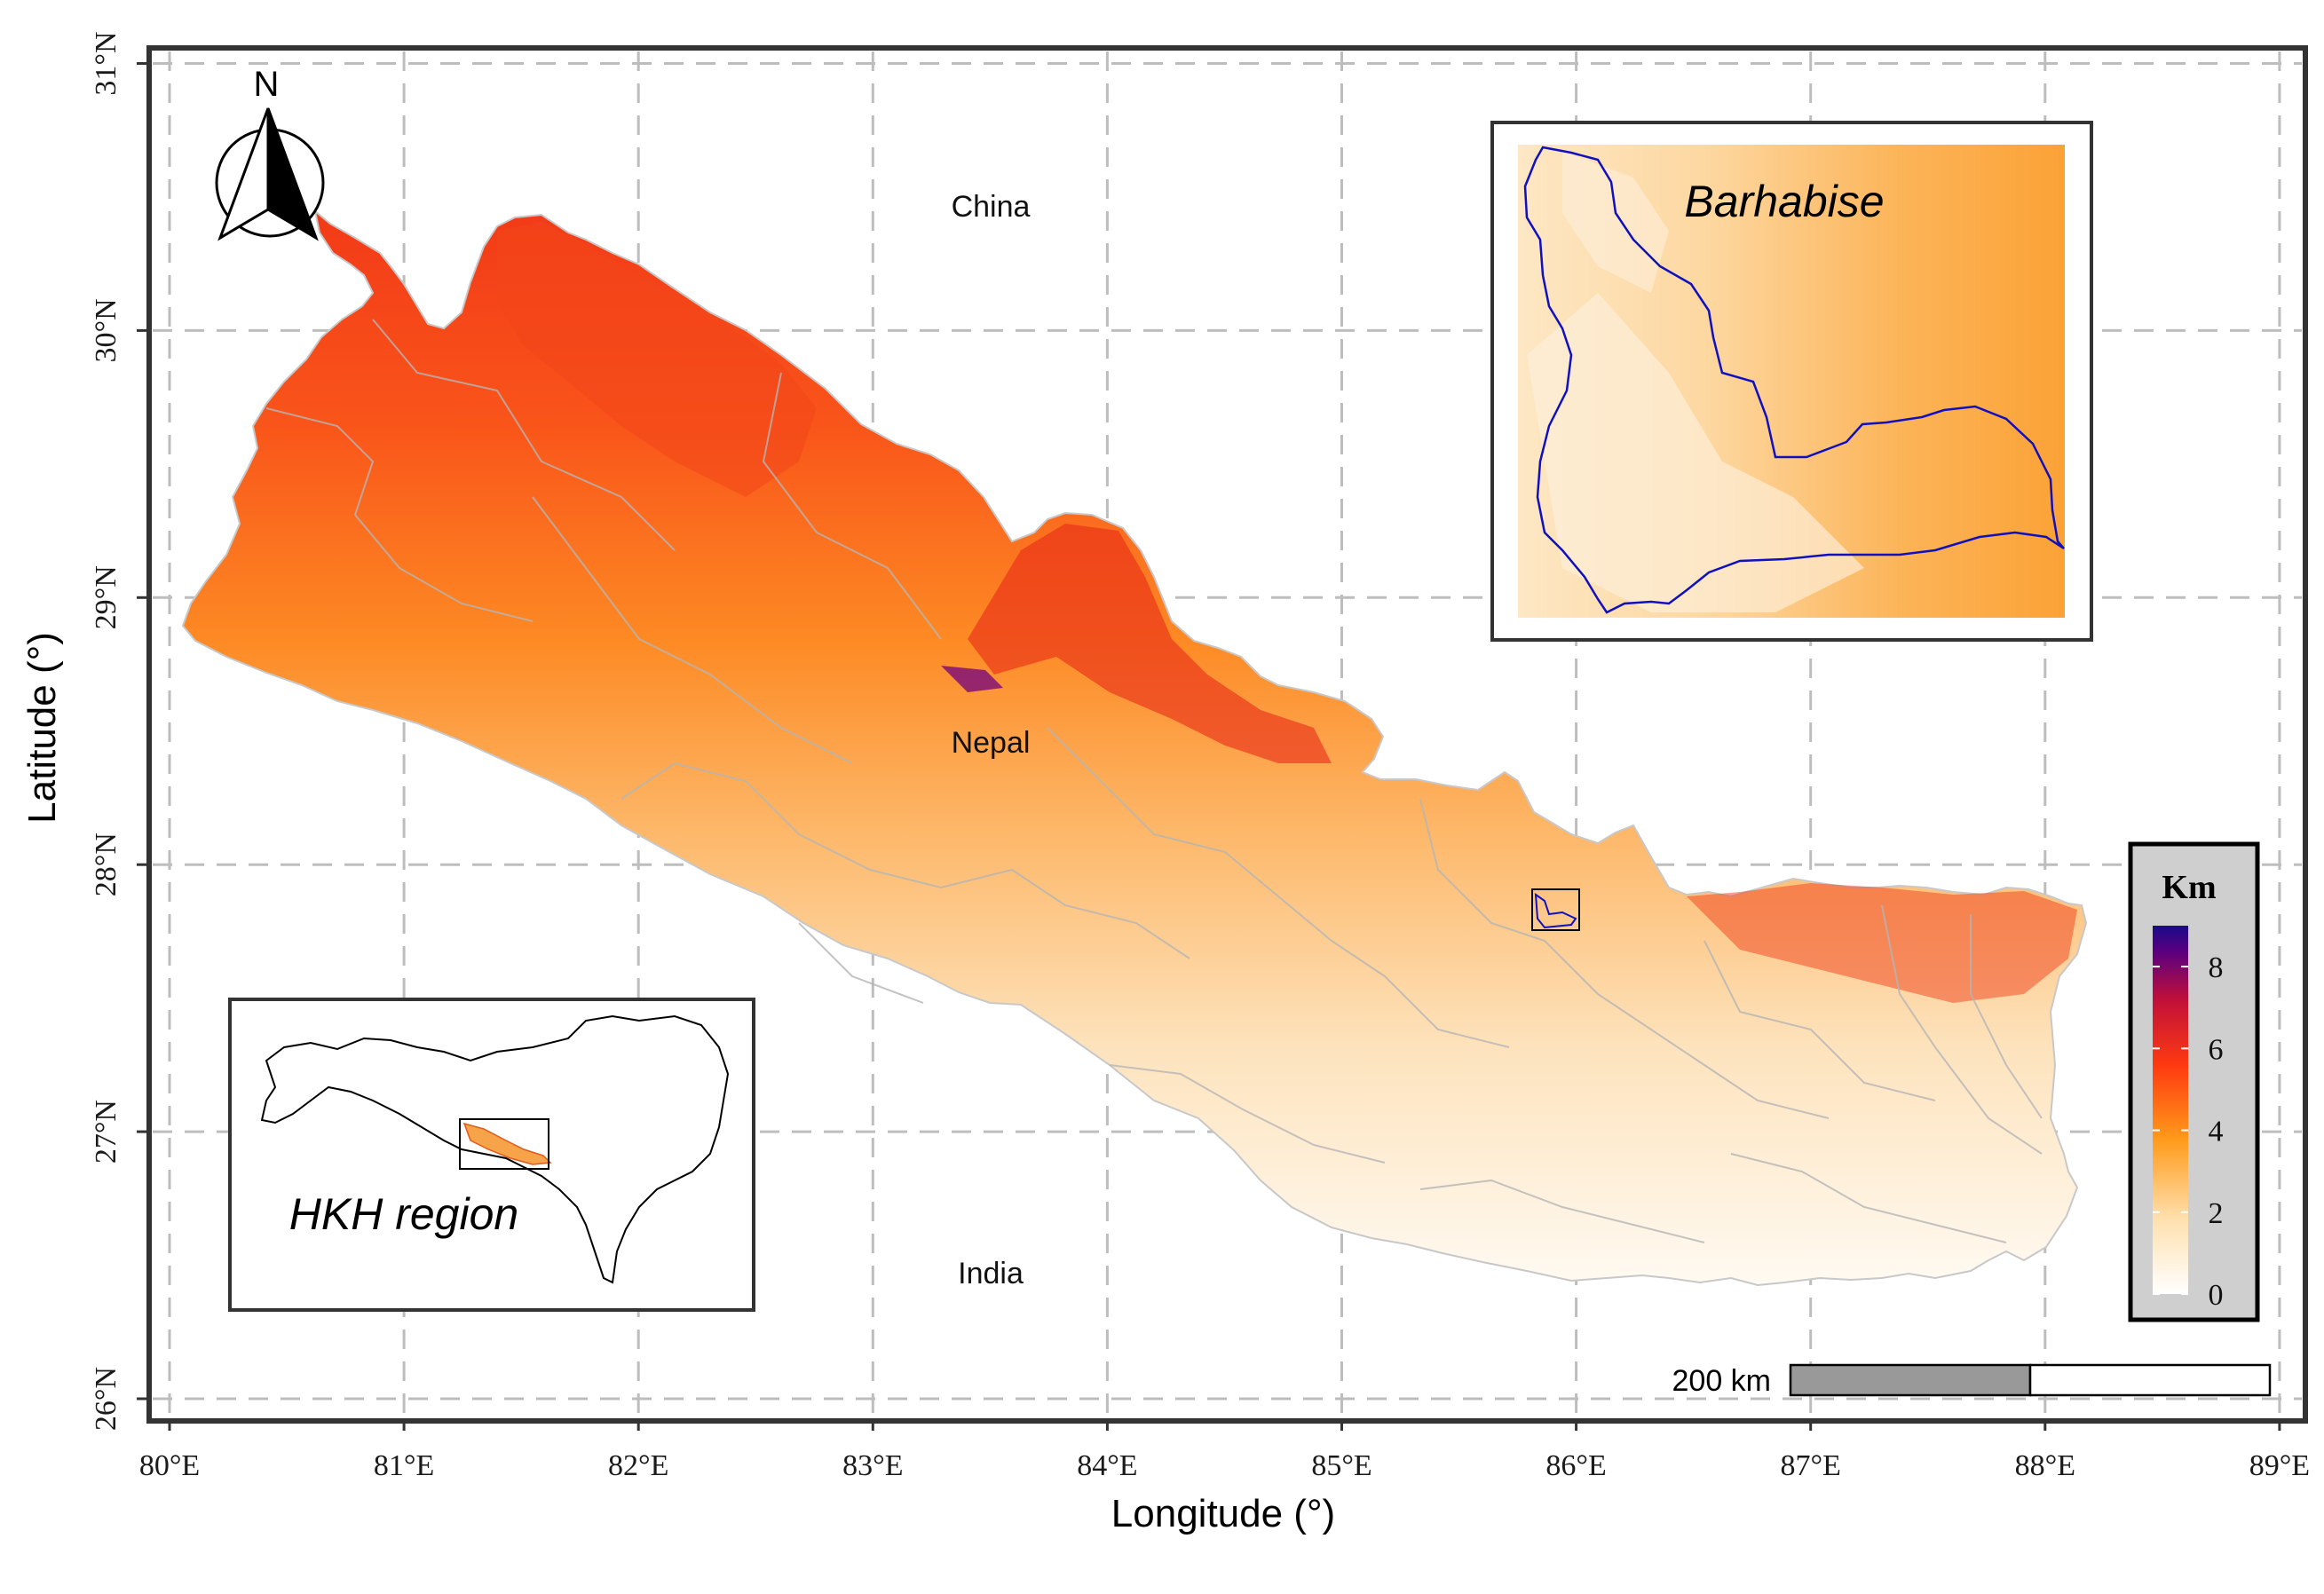  Describe the element at coordinates (2216, 1049) in the screenshot. I see `legend-tick-label-3: 6` at that location.